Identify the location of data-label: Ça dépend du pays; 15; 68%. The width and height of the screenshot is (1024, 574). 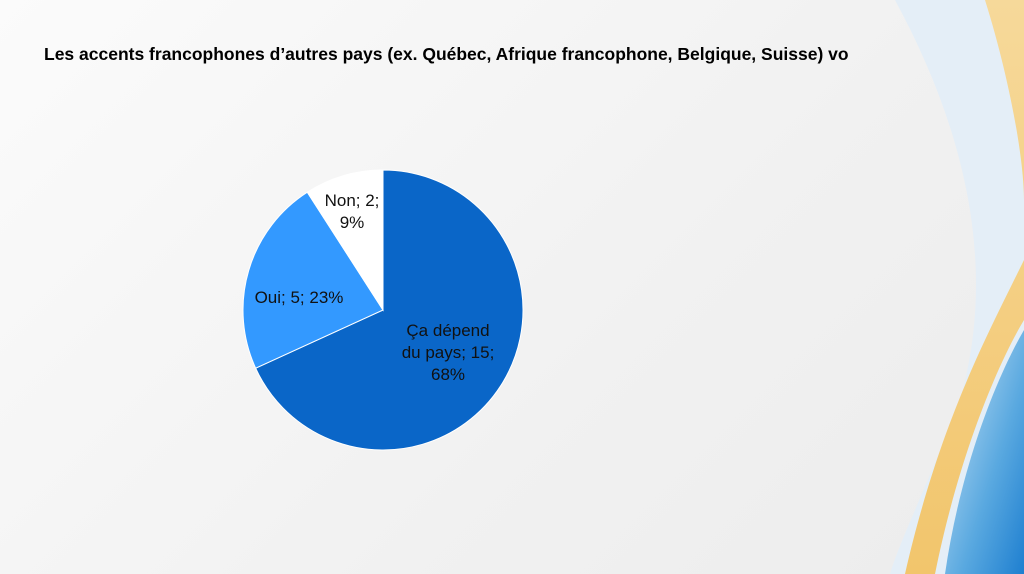
(448, 352).